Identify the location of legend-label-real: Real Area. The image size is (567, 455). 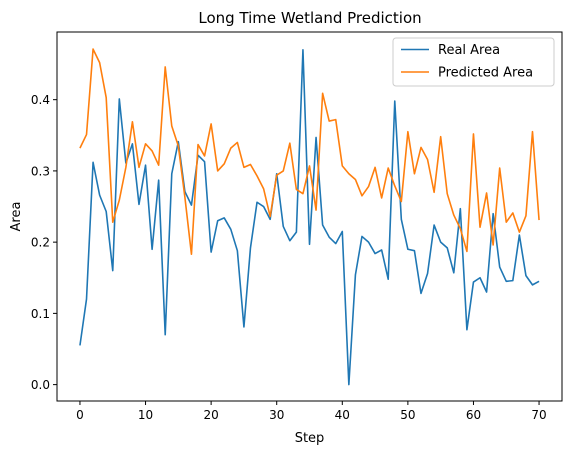
(469, 50).